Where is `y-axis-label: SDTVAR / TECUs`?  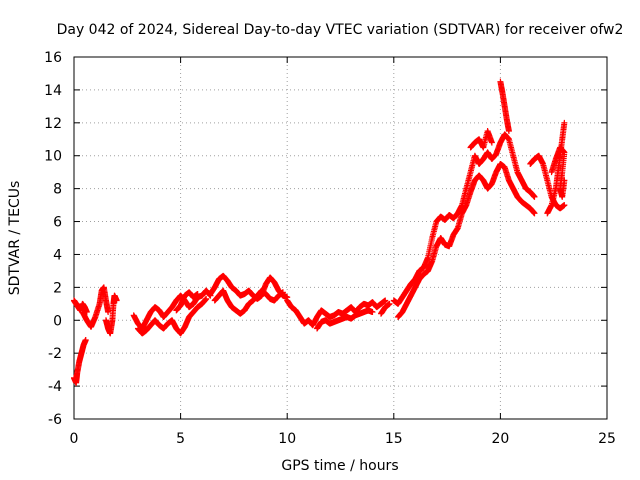 y-axis-label: SDTVAR / TECUs is located at coordinates (15, 238).